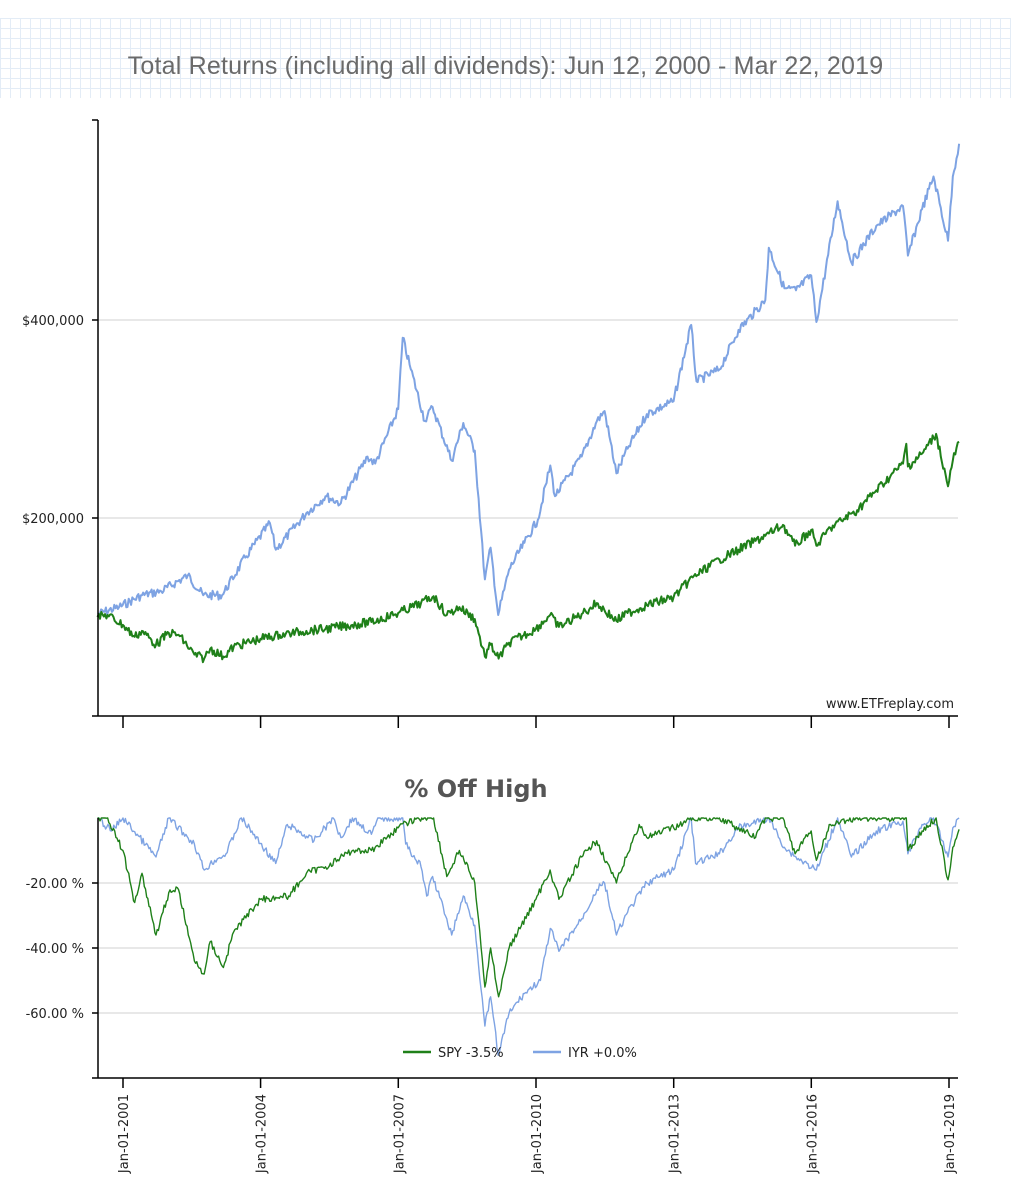 Image resolution: width=1011 pixels, height=1200 pixels. I want to click on x-tick-label: Jan-01-2007, so click(399, 1134).